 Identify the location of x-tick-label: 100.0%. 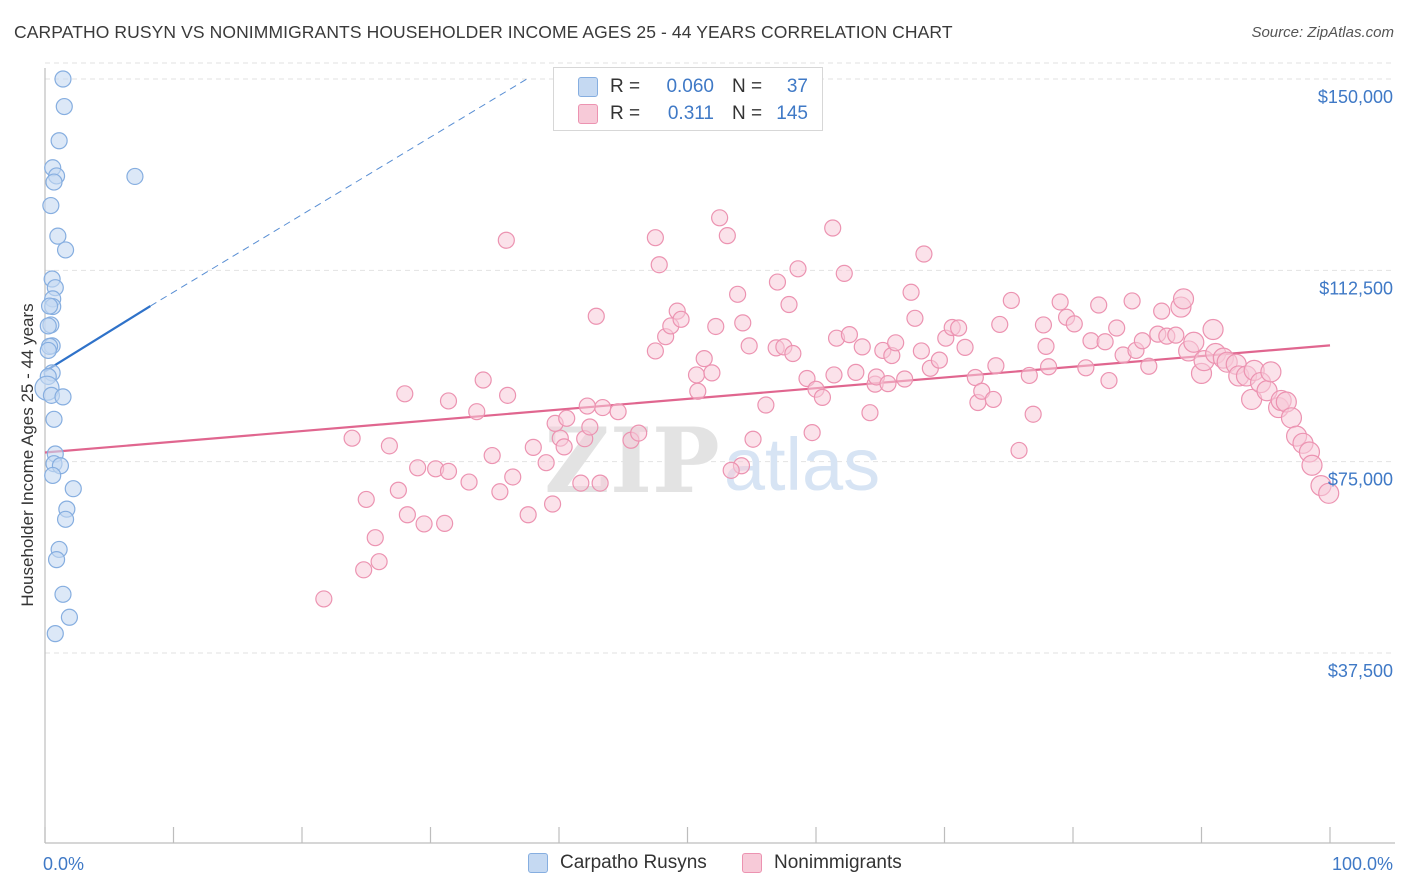
(1362, 864).